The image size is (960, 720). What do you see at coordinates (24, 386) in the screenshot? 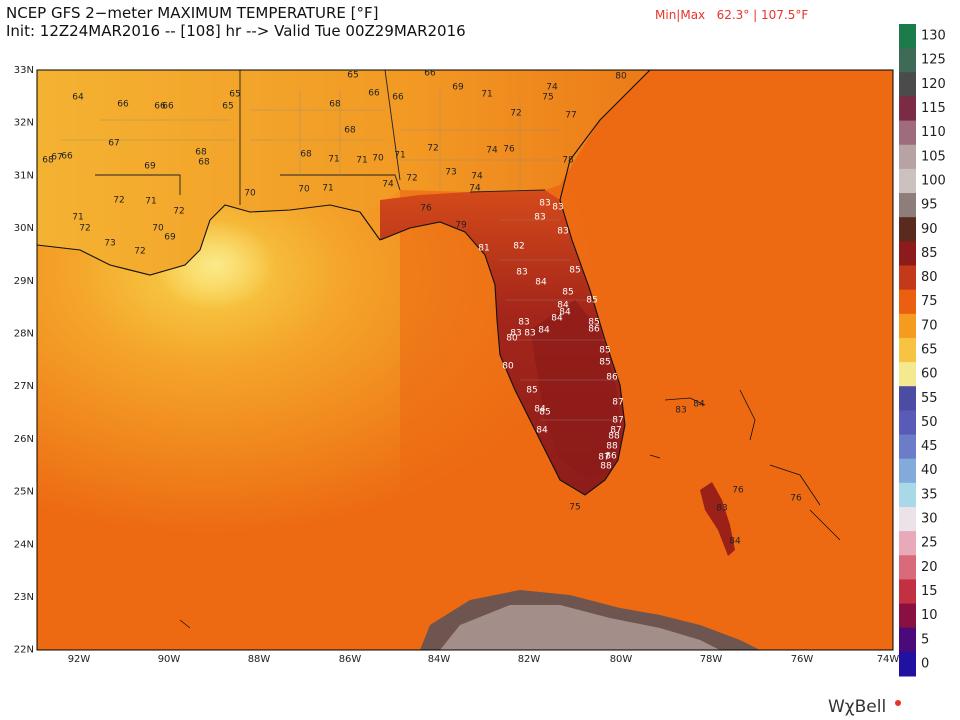
I see `lat-label: 27N` at bounding box center [24, 386].